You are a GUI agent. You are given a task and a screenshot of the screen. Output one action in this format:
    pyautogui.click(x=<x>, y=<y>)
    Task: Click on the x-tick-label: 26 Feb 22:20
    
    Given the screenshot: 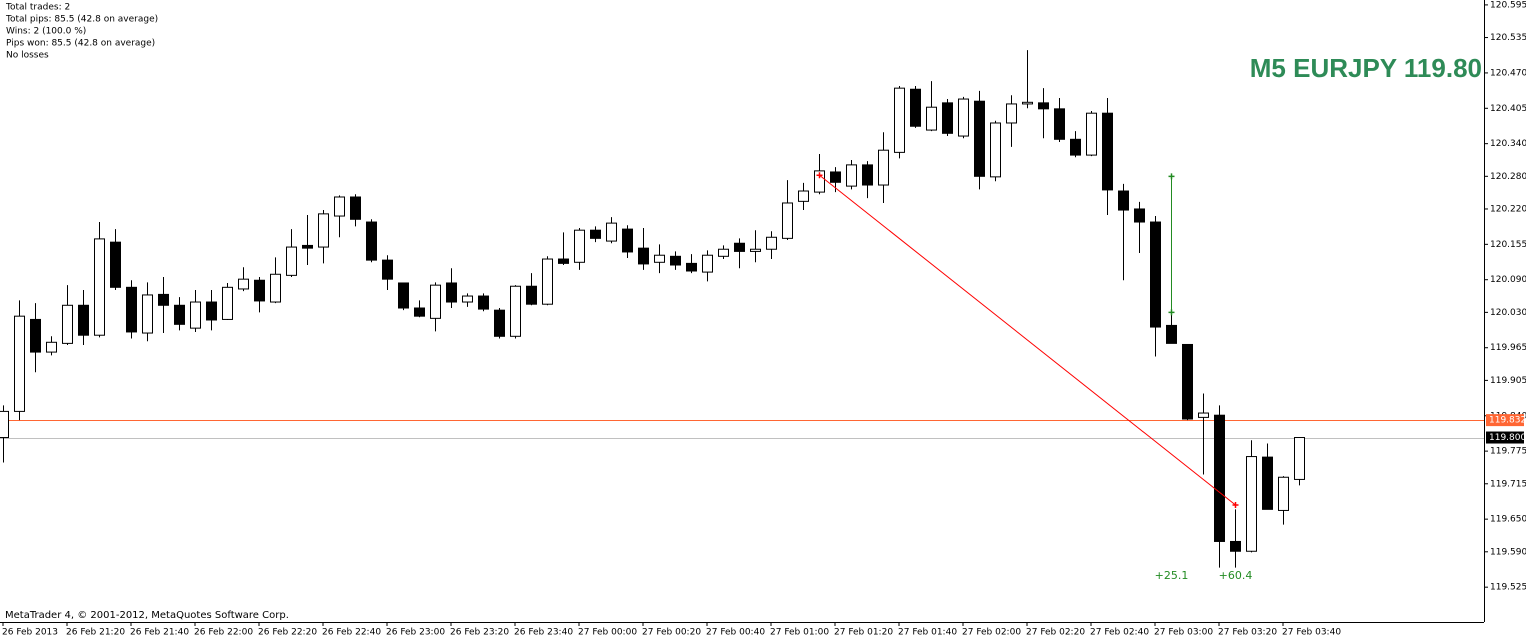 What is the action you would take?
    pyautogui.click(x=287, y=633)
    